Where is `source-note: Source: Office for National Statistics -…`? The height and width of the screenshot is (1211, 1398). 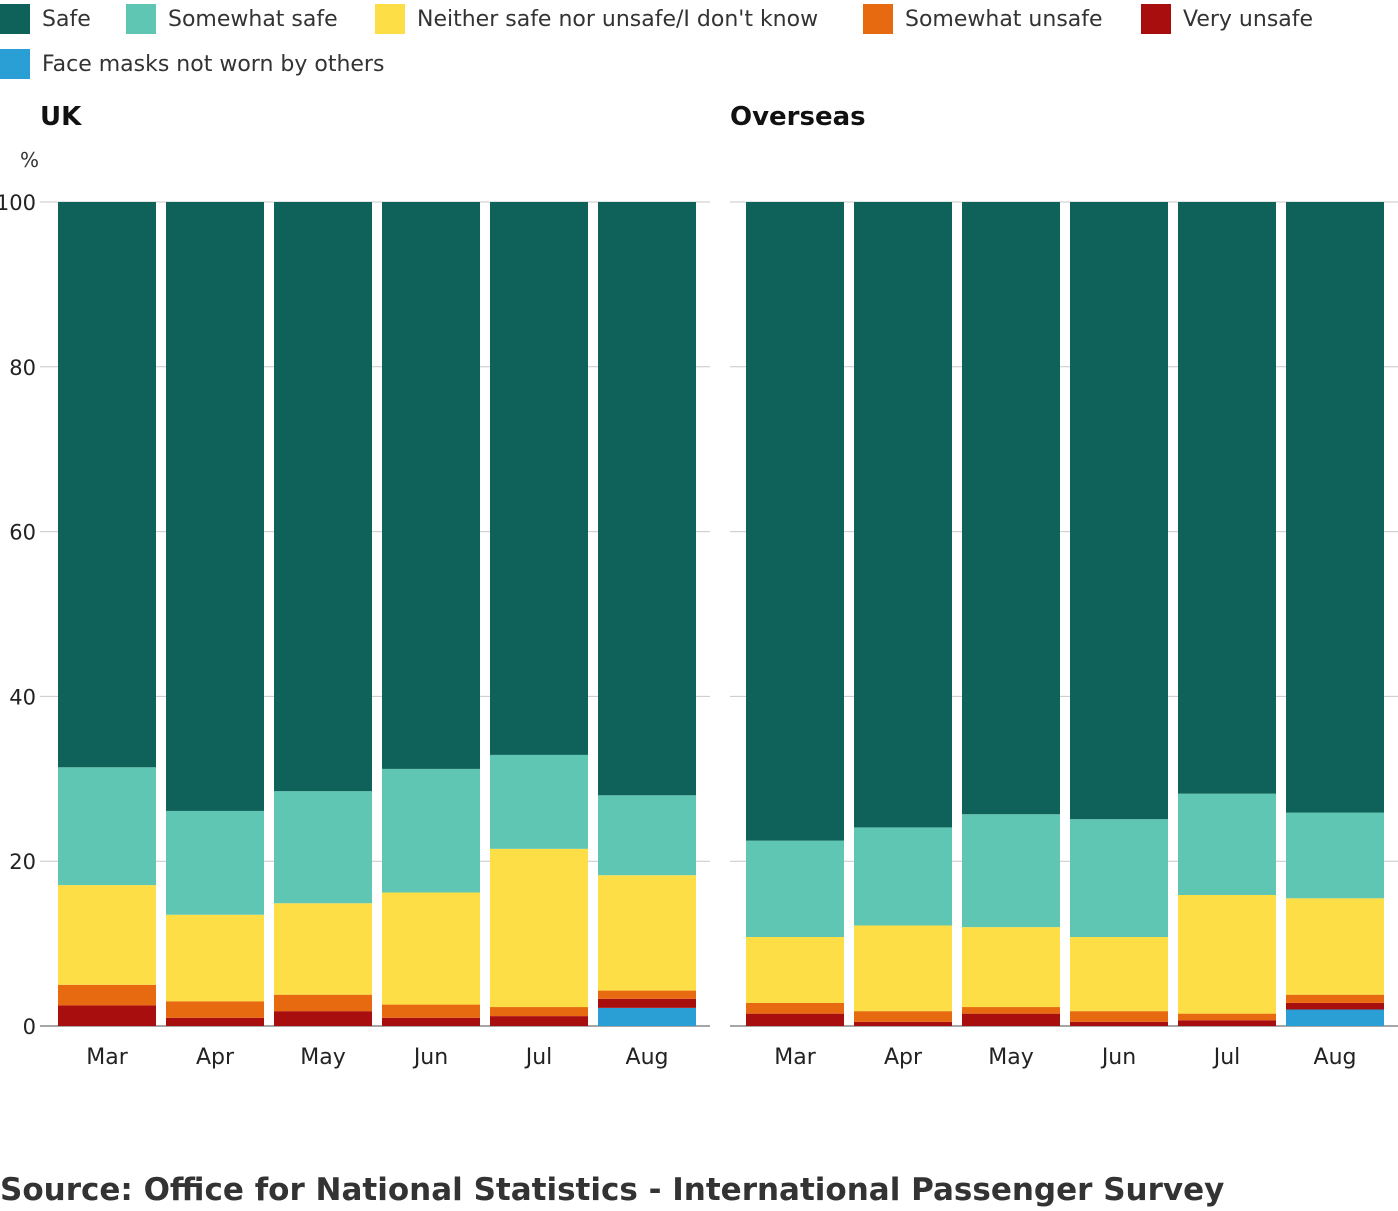
source-note: Source: Office for National Statistics -… is located at coordinates (612, 1190).